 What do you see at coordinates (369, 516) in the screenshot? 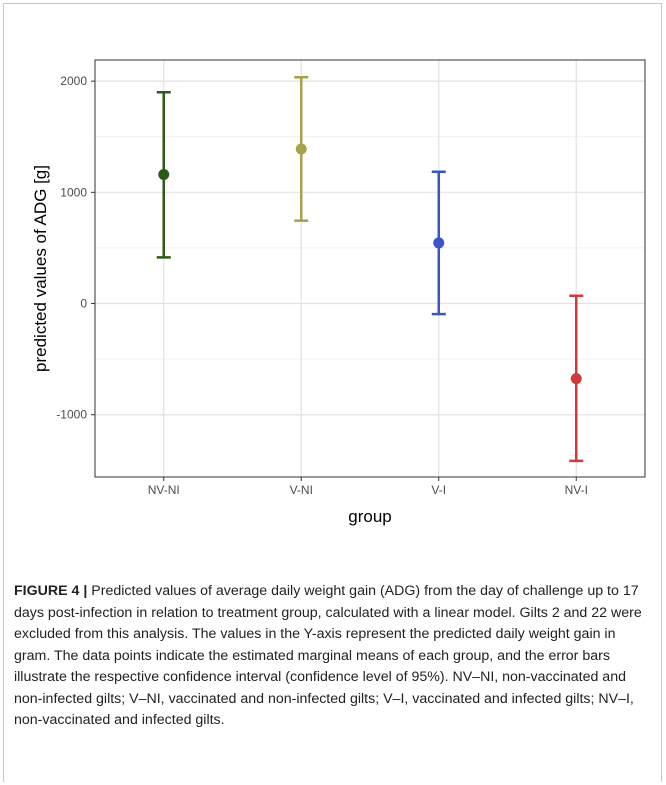
I see `x-axis-title: group` at bounding box center [369, 516].